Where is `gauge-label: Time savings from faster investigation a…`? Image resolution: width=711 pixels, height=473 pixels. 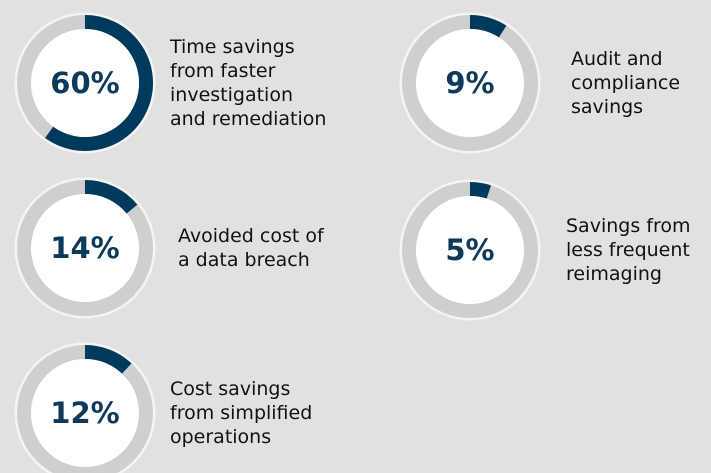
gauge-label: Time savings from faster investigation a… is located at coordinates (248, 83).